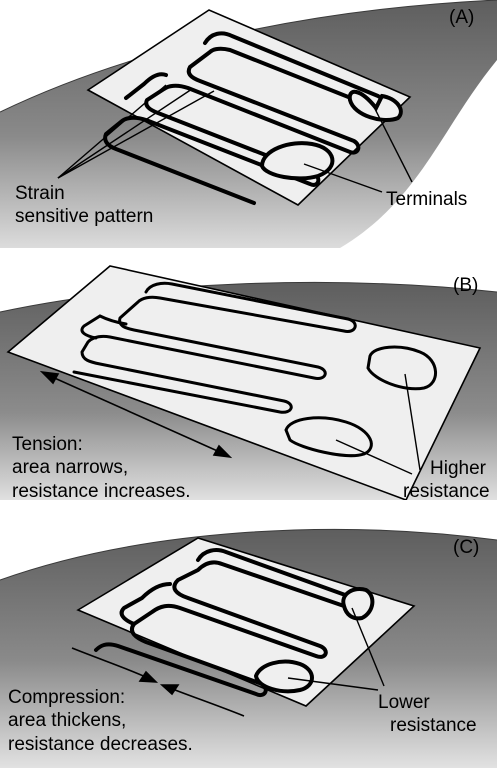 The image size is (497, 768). What do you see at coordinates (40, 193) in the screenshot?
I see `panel-a-label-left-1: Strain` at bounding box center [40, 193].